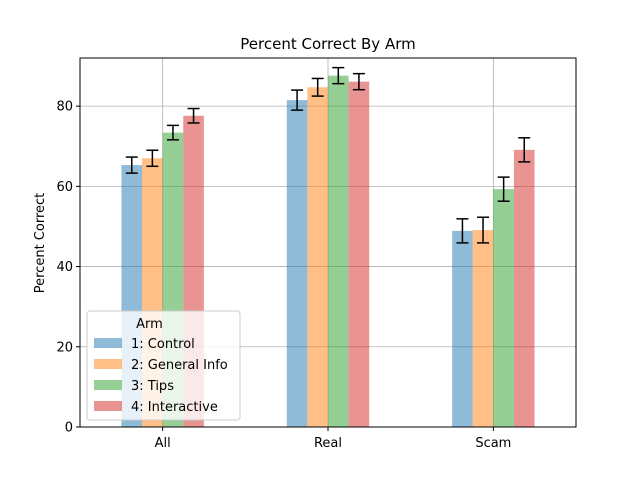 The image size is (640, 480). What do you see at coordinates (40, 243) in the screenshot?
I see `y-axis-label: Percent Correct` at bounding box center [40, 243].